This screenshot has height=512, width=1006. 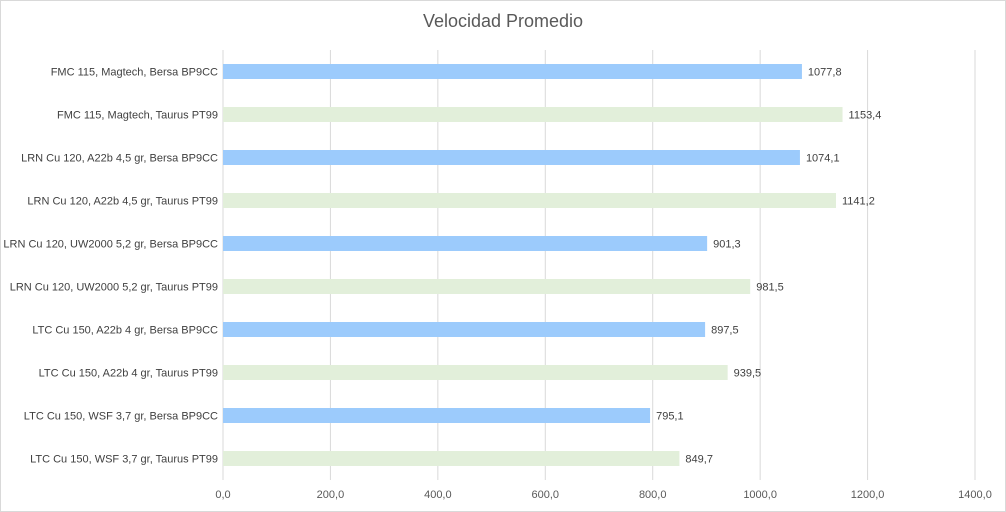 I want to click on data-label: 981,5, so click(x=770, y=288).